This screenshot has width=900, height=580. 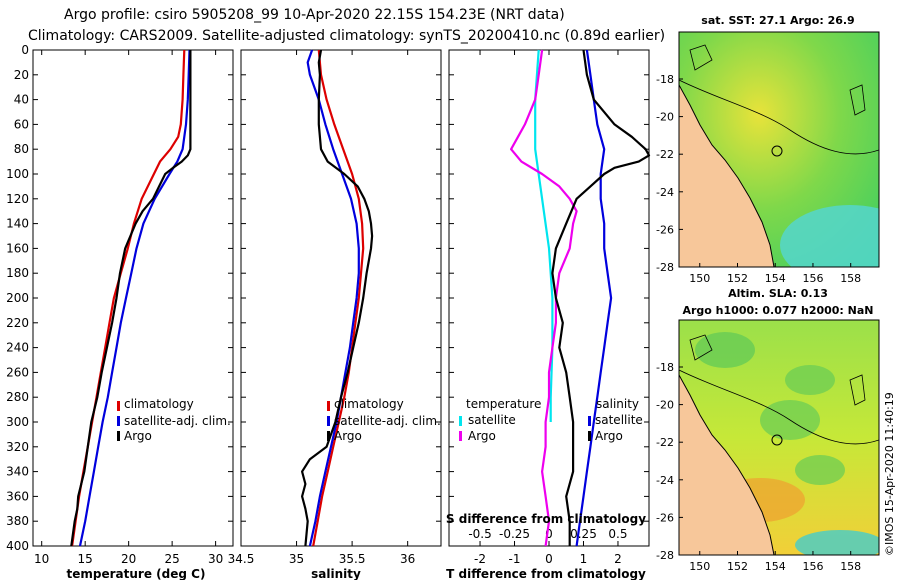 What do you see at coordinates (665, 367) in the screenshot?
I see `lat-tick-label: -18` at bounding box center [665, 367].